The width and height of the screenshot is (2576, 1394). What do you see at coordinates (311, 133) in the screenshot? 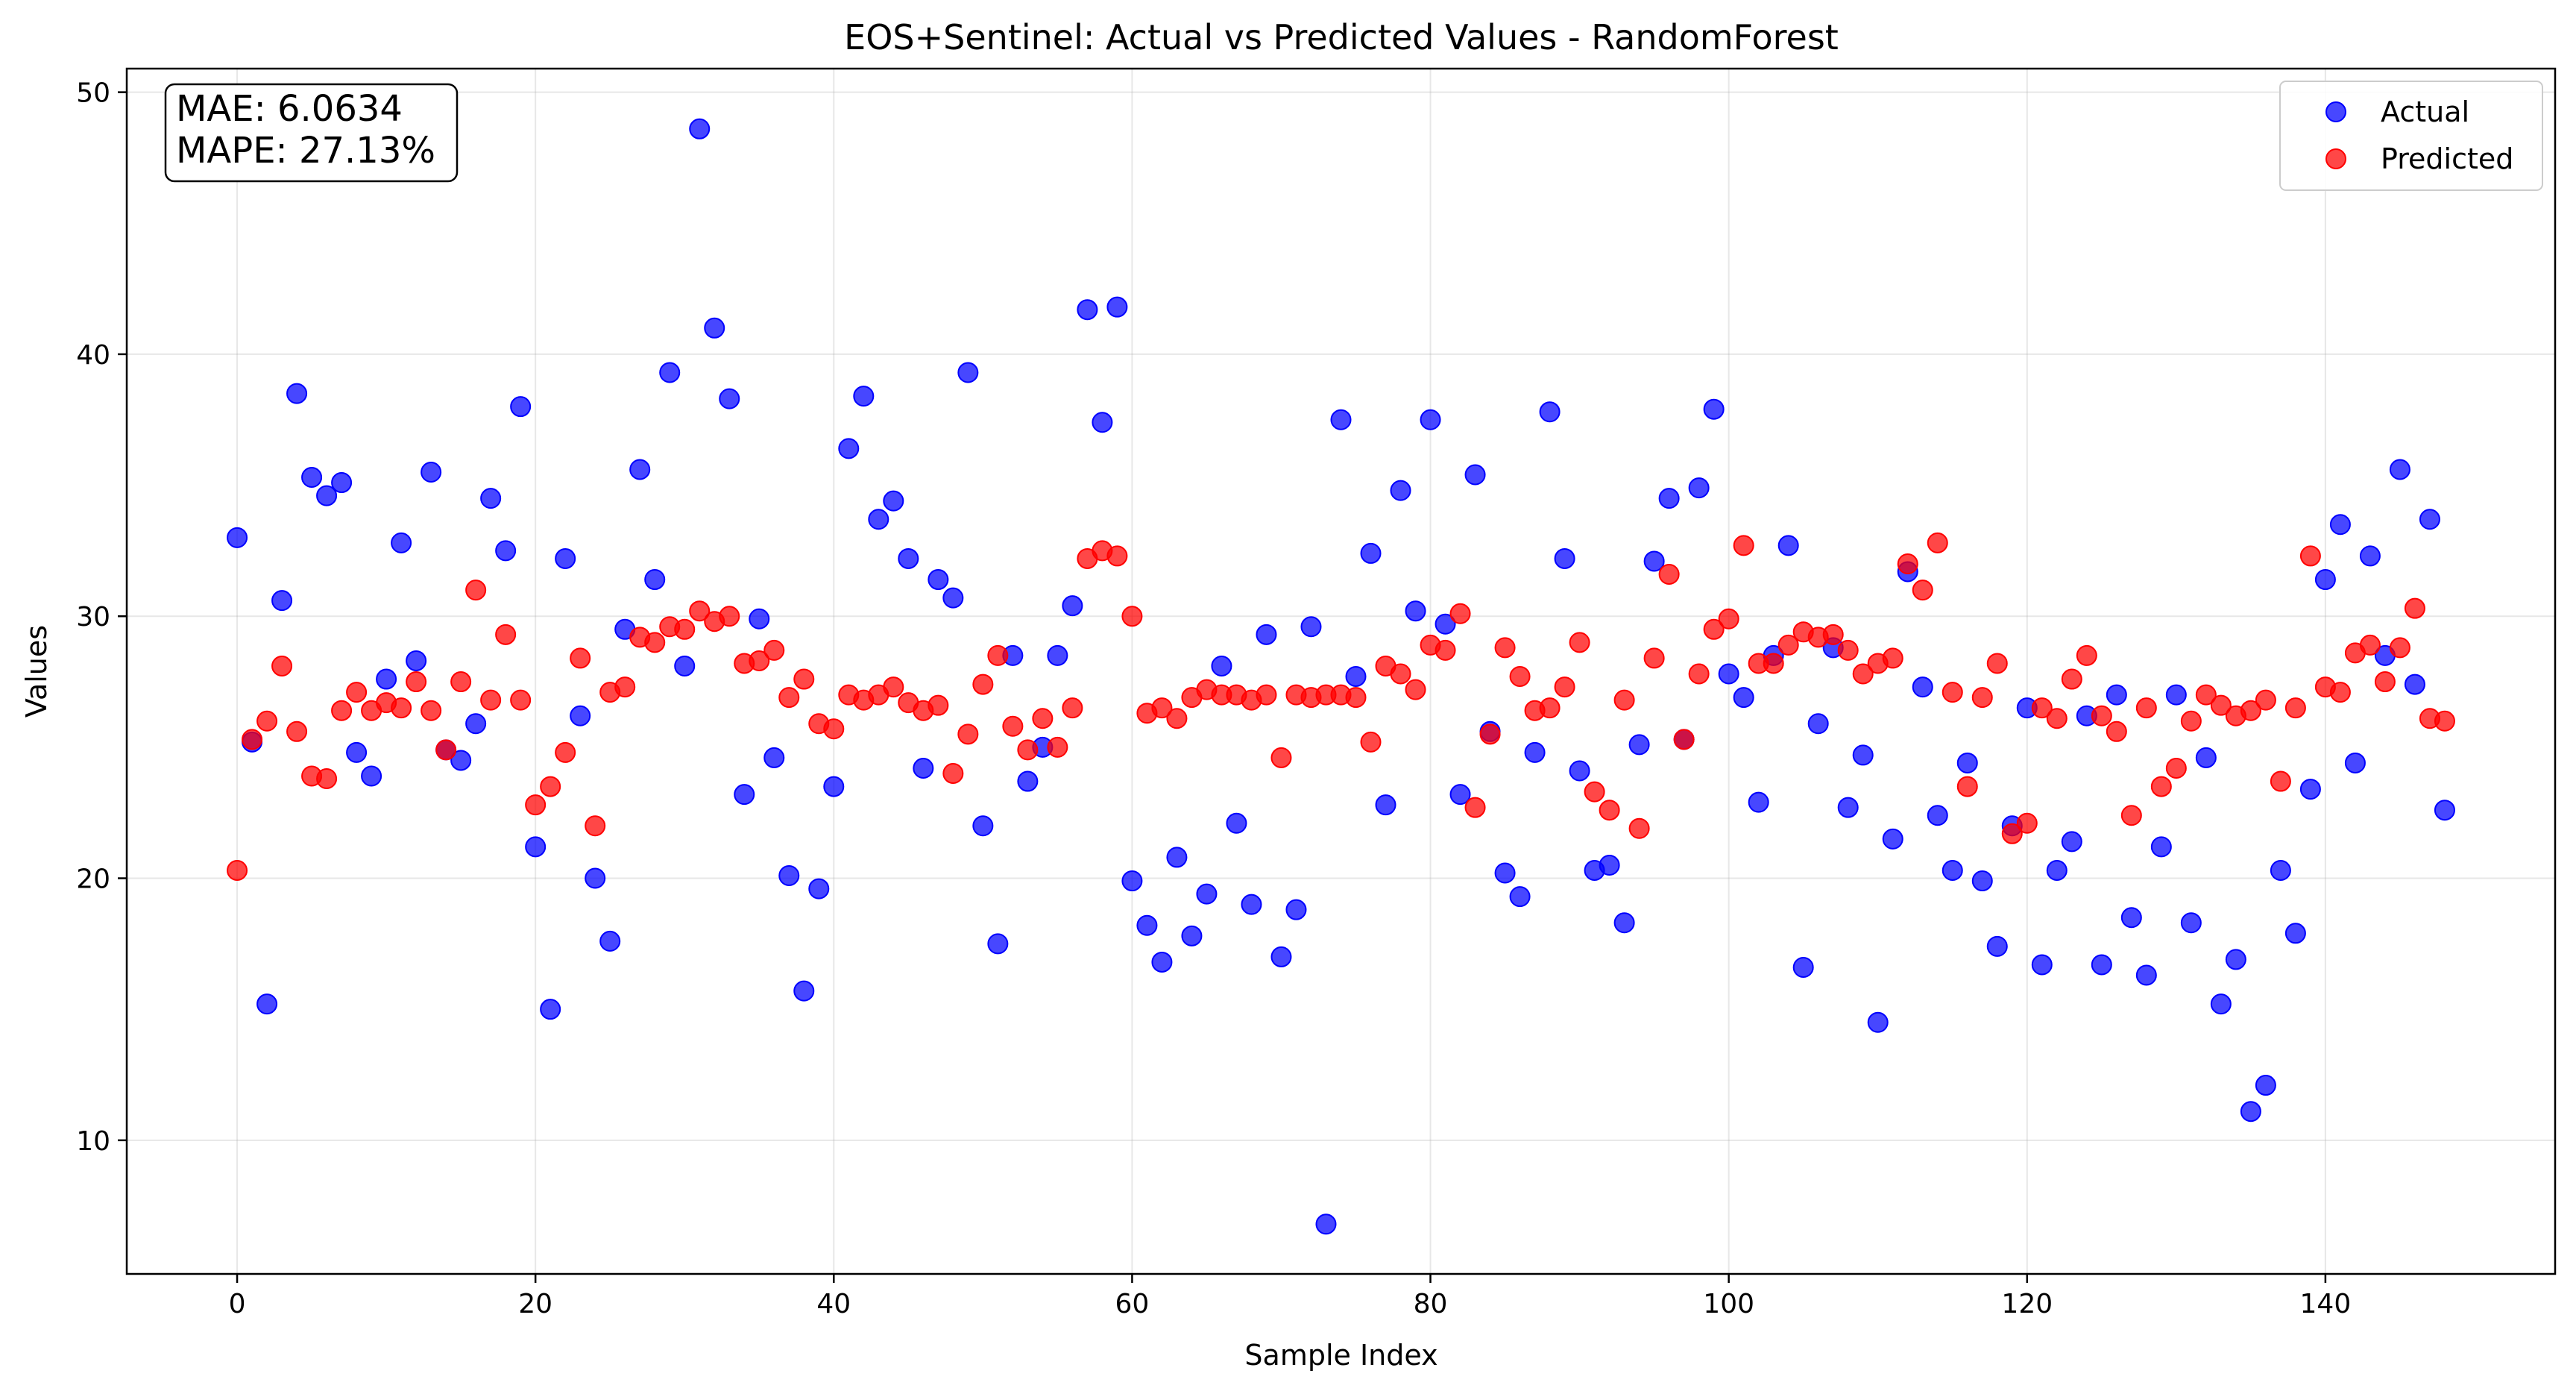
I see `metrics-annotation: MAE: 6.0634 MAPE: 27.13%` at bounding box center [311, 133].